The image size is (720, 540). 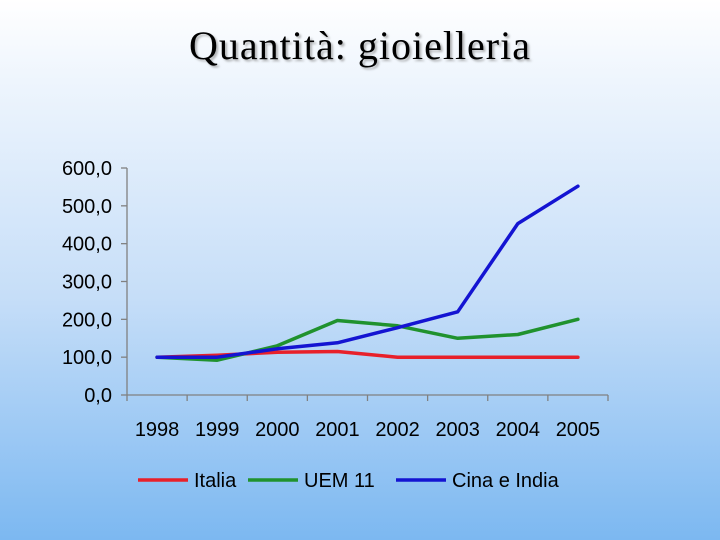 I want to click on legend-label: Cina e India, so click(x=506, y=481).